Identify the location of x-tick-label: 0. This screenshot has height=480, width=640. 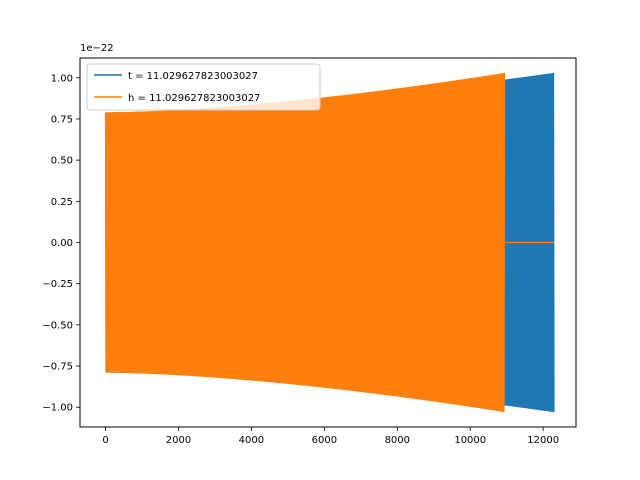
(105, 440).